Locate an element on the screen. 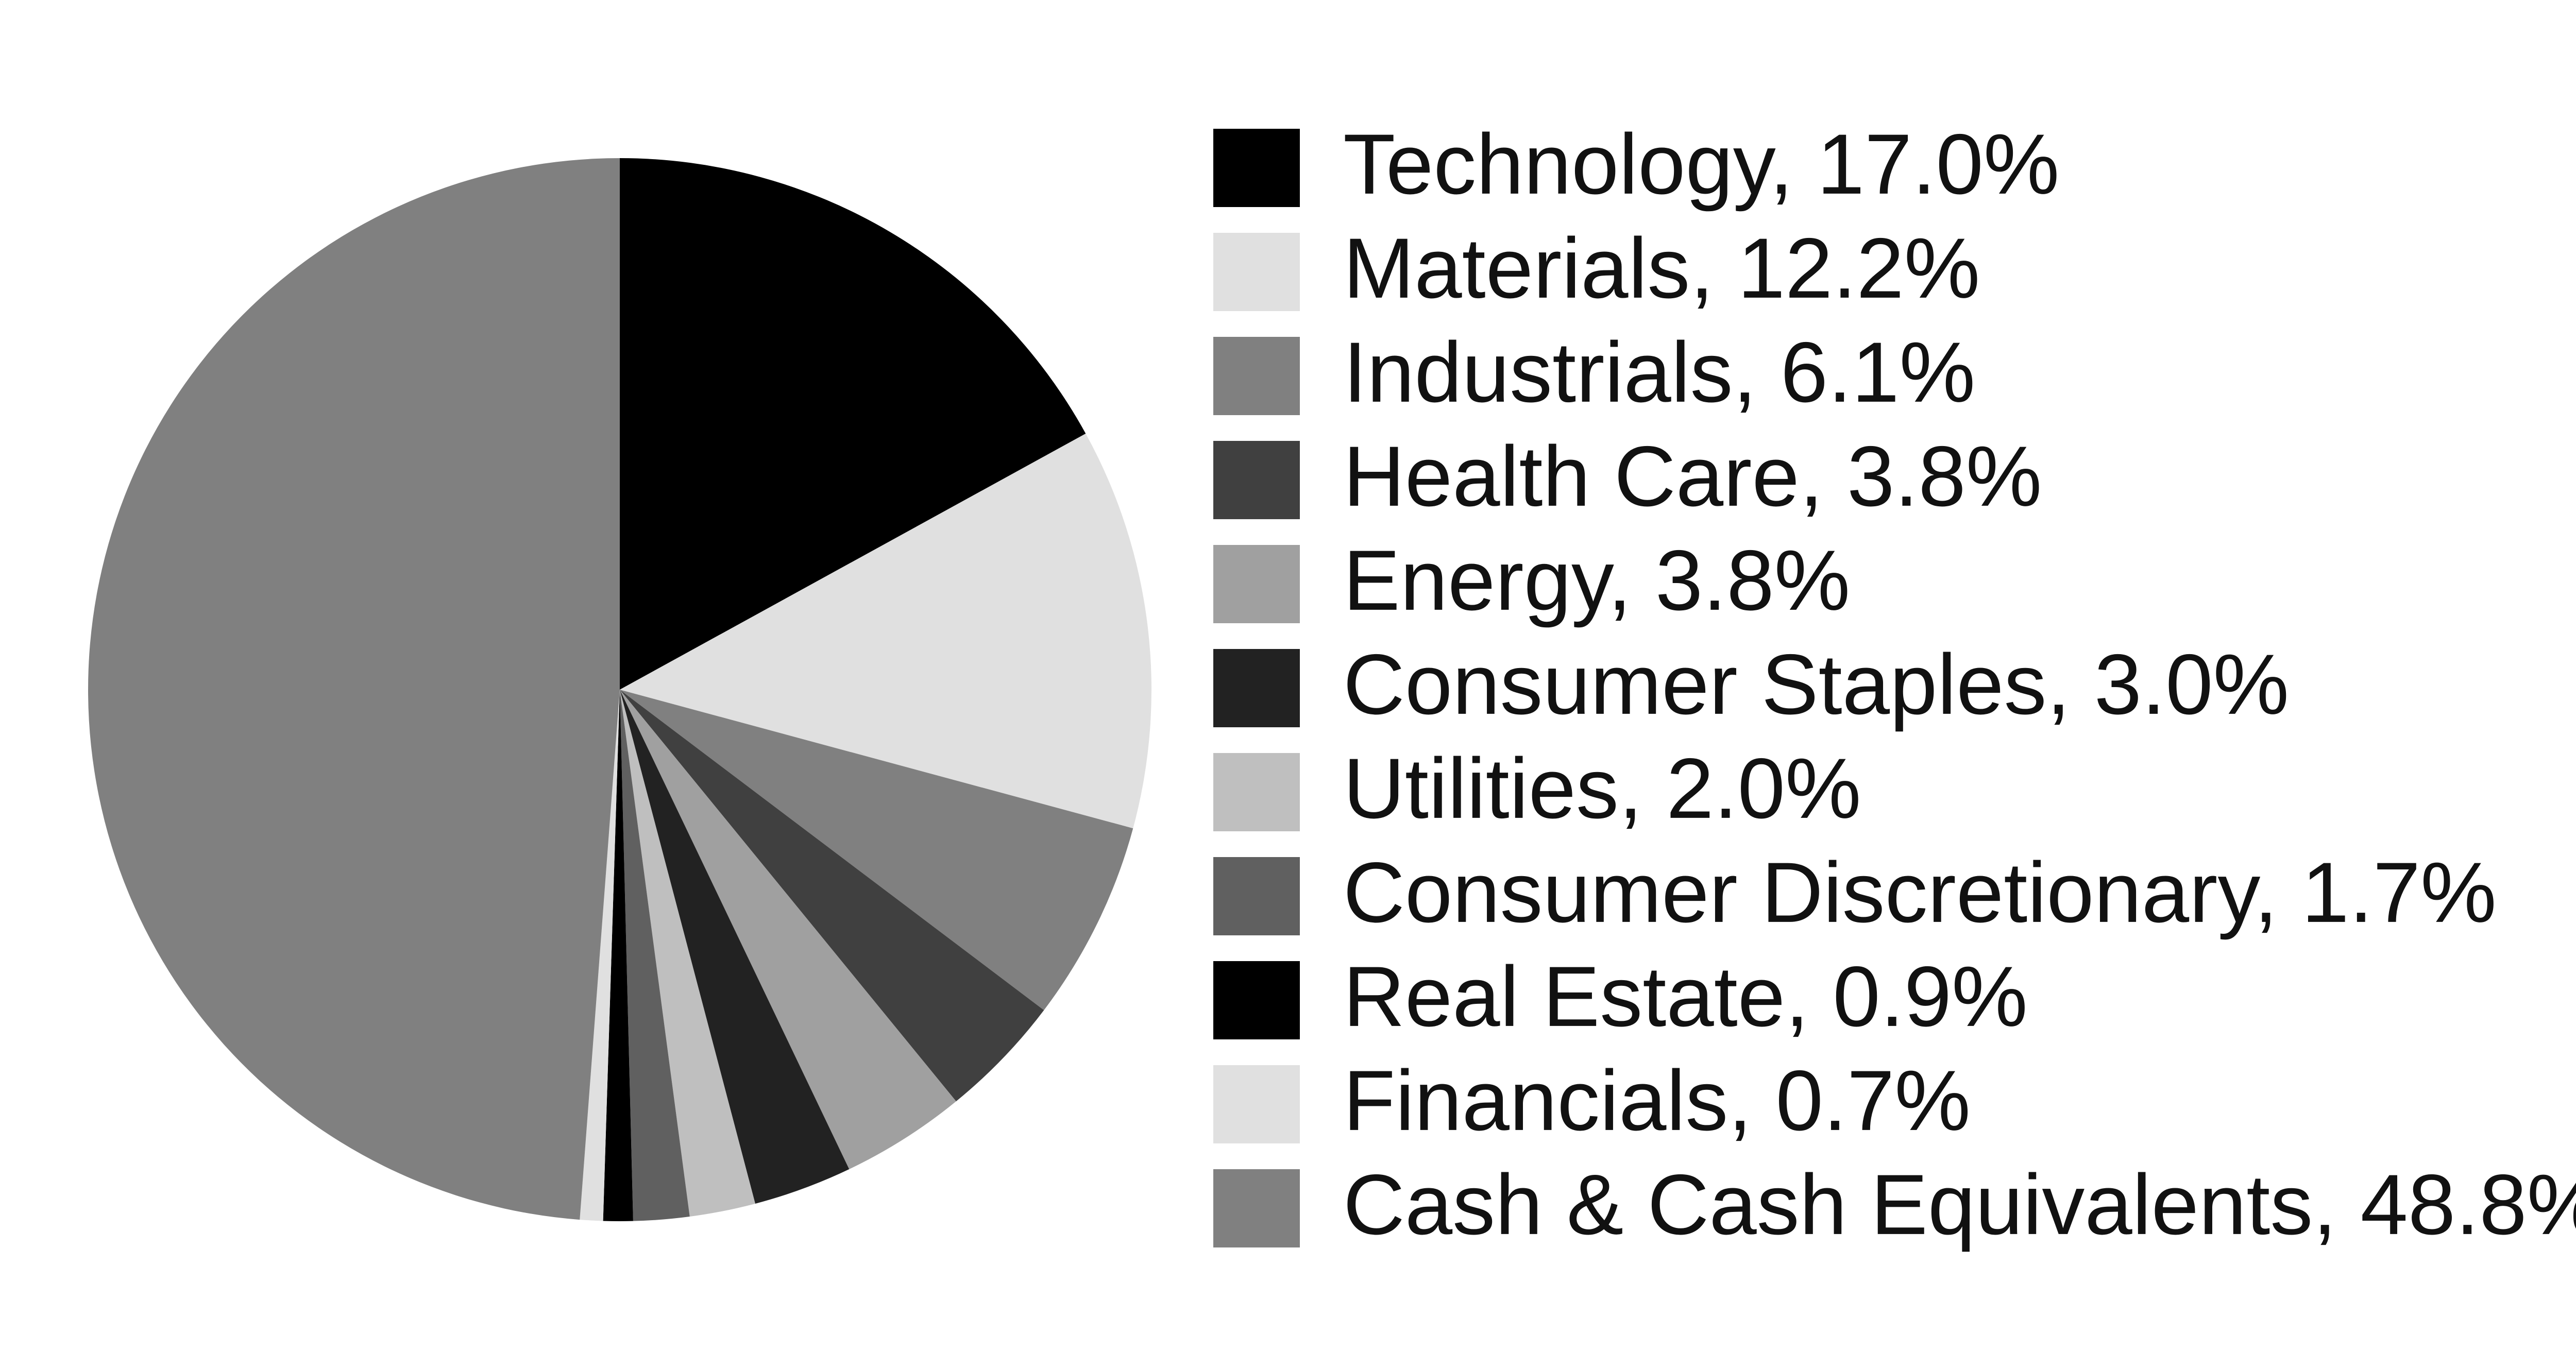  legend-label: Energy, 3.8% is located at coordinates (1596, 580).